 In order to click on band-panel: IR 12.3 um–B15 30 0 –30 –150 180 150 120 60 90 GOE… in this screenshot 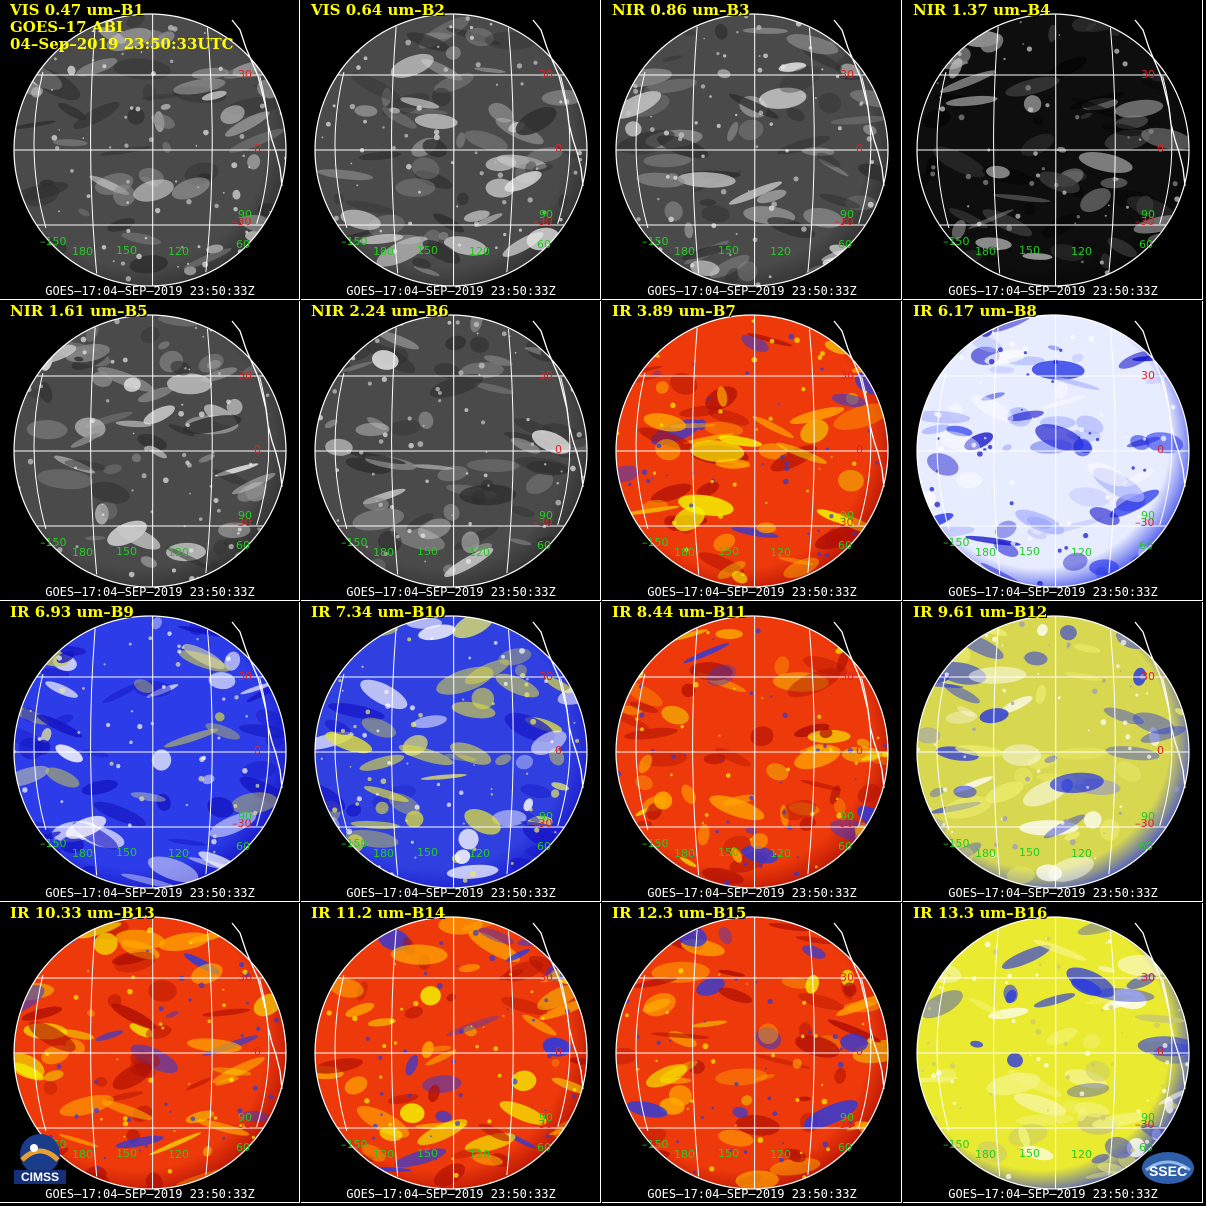, I will do `click(752, 1053)`.